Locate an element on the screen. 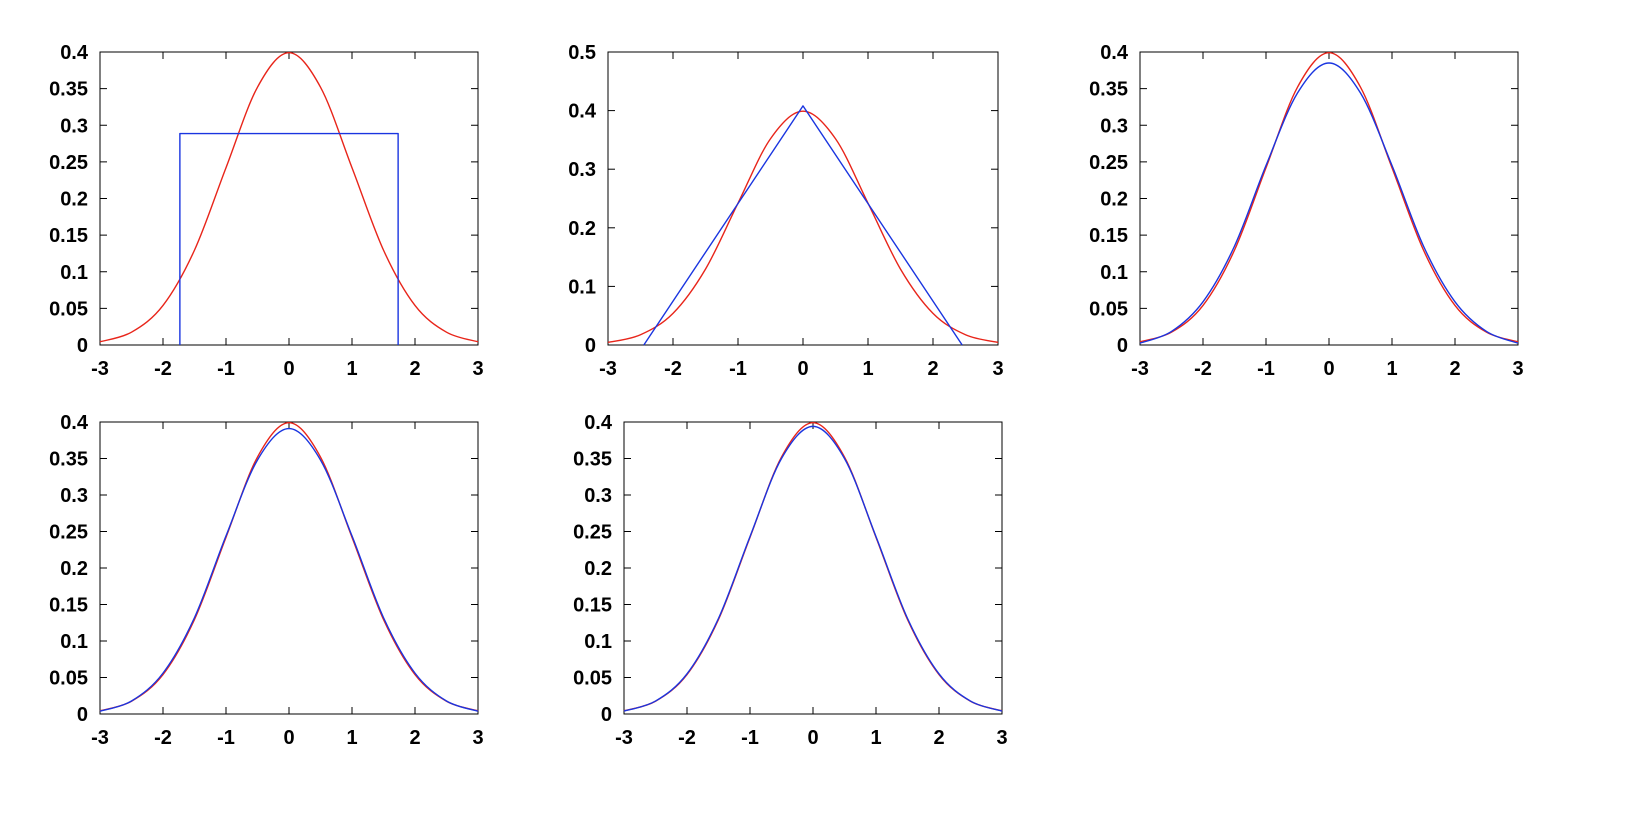  y-tick-label: 0.5 is located at coordinates (582, 53).